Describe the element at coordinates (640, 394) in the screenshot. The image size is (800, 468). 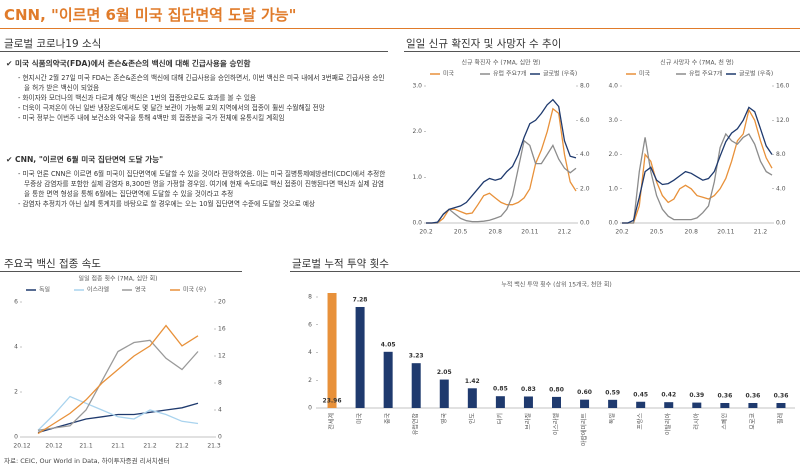
I see `value-label: 0.45` at that location.